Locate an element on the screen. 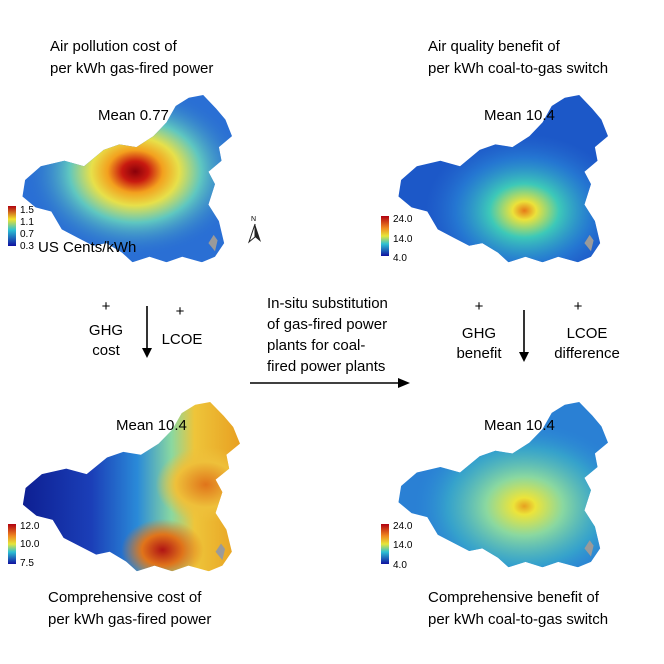 This screenshot has height=664, width=664. panel-title-line1: Comprehensive cost of is located at coordinates (125, 597).